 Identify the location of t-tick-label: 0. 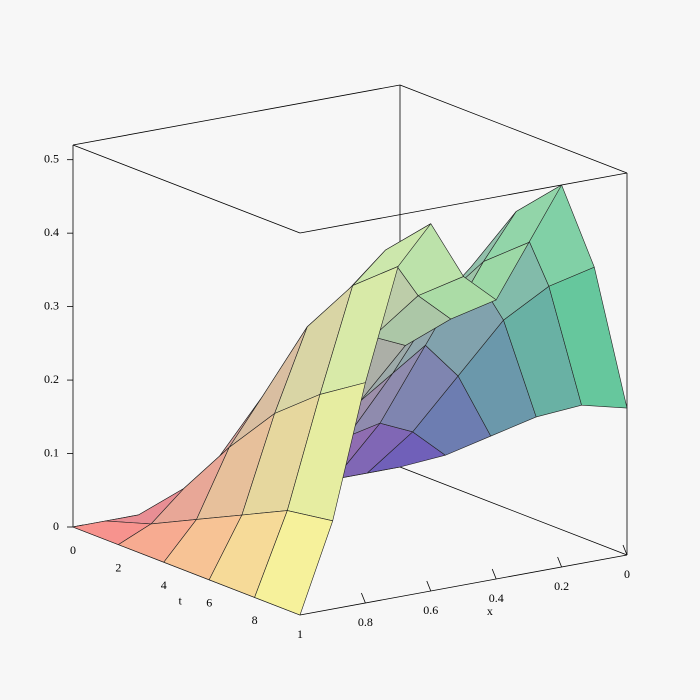
(73, 550).